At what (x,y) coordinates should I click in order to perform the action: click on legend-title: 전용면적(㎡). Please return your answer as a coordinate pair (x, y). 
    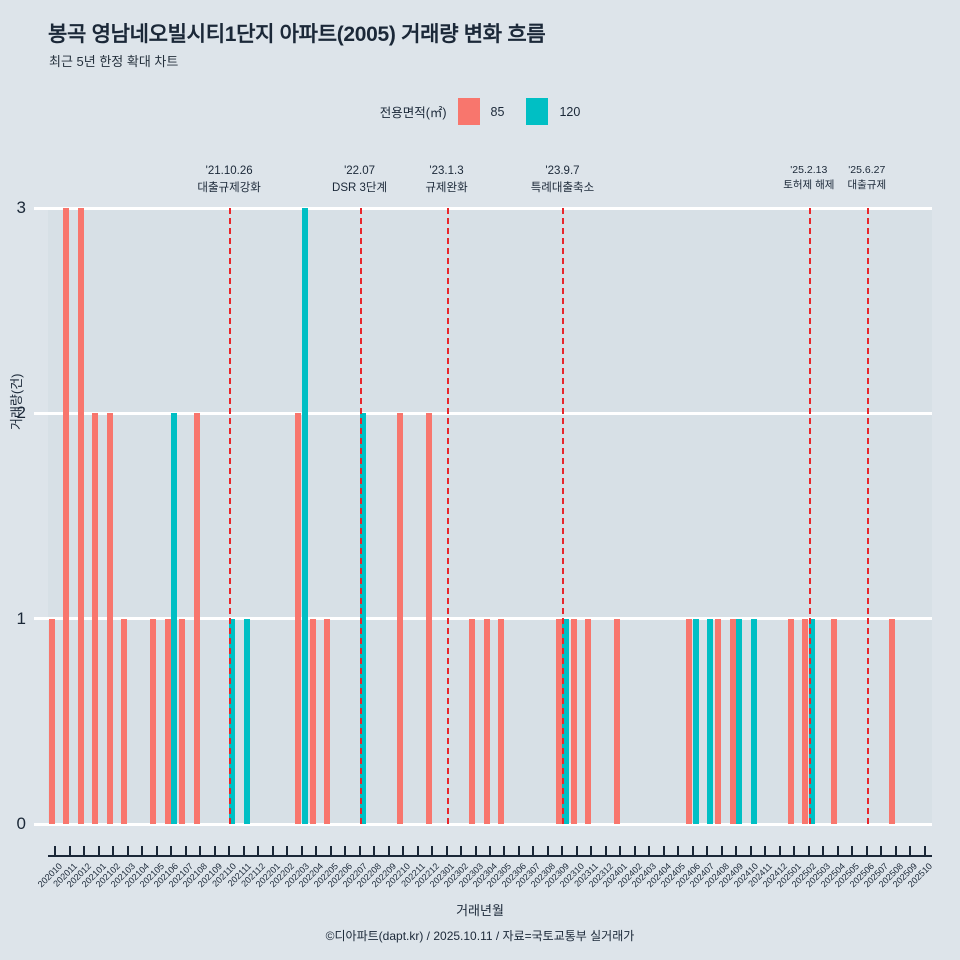
    Looking at the image, I should click on (413, 113).